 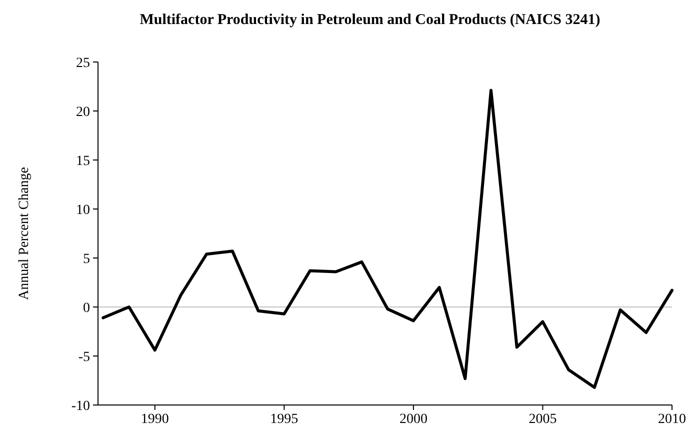 What do you see at coordinates (542, 419) in the screenshot?
I see `x-tick-label: 2005` at bounding box center [542, 419].